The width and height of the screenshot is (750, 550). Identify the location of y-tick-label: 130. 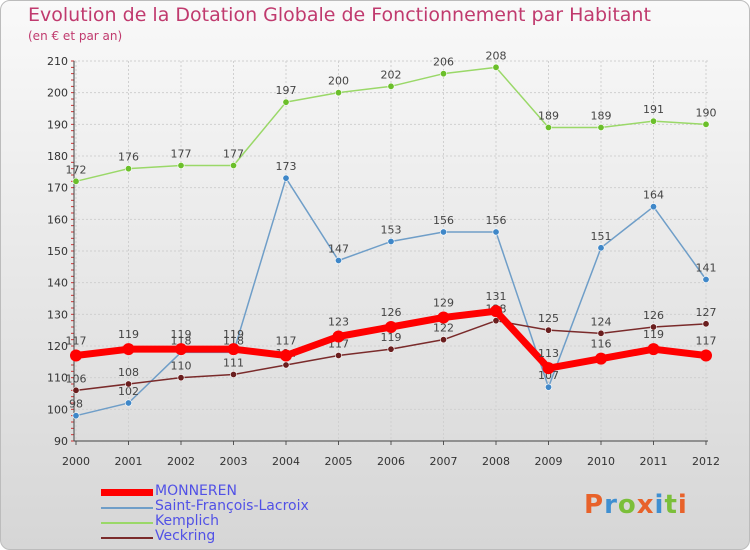
(57, 314).